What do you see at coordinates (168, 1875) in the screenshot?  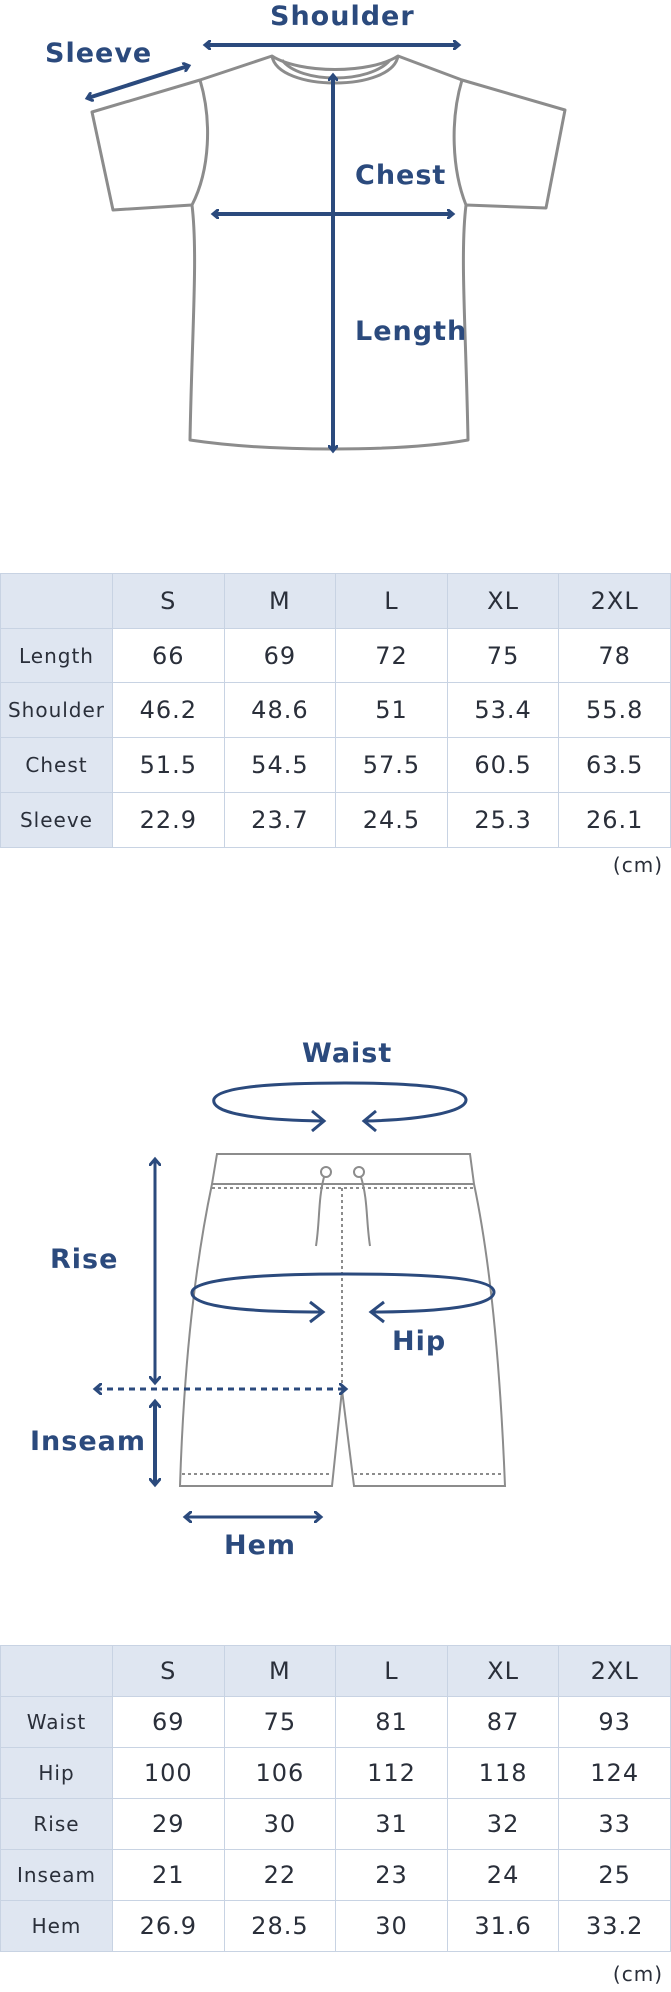 I see `table-cell: 21` at bounding box center [168, 1875].